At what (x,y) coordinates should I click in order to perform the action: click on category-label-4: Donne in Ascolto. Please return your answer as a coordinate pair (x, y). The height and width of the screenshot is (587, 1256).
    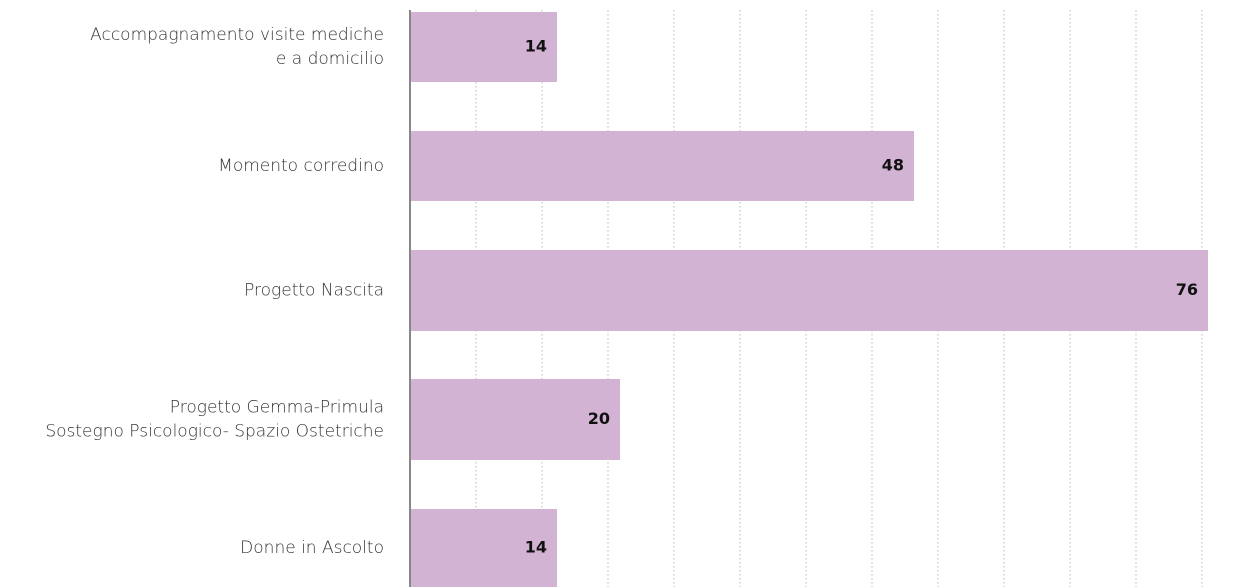
    Looking at the image, I should click on (312, 548).